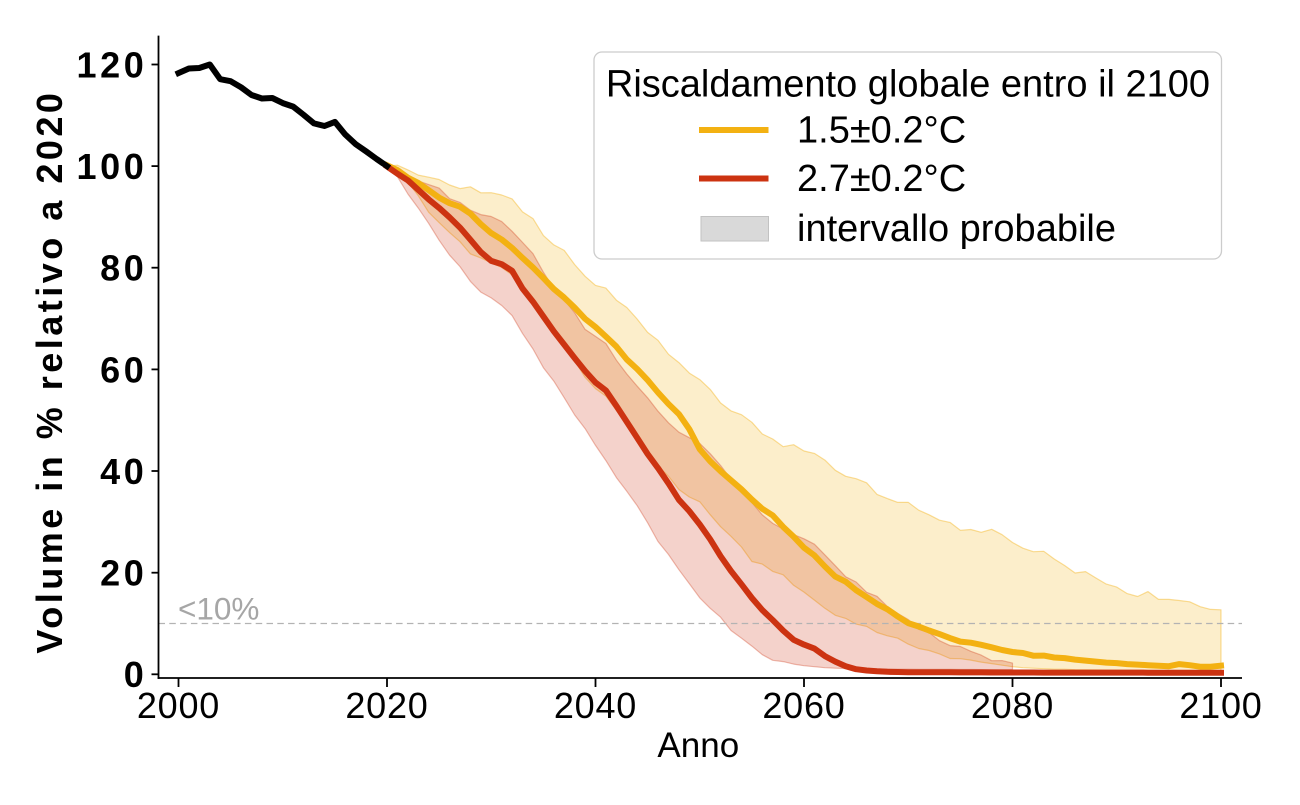 The height and width of the screenshot is (805, 1300). What do you see at coordinates (1220, 705) in the screenshot?
I see `svg-text: 2100` at bounding box center [1220, 705].